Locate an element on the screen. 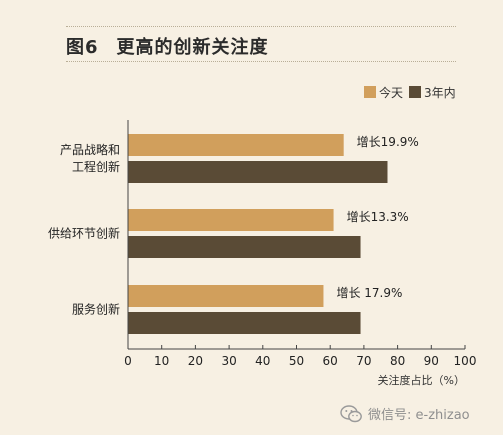 The width and height of the screenshot is (503, 435). x-tick-label-50: 50 is located at coordinates (296, 361).